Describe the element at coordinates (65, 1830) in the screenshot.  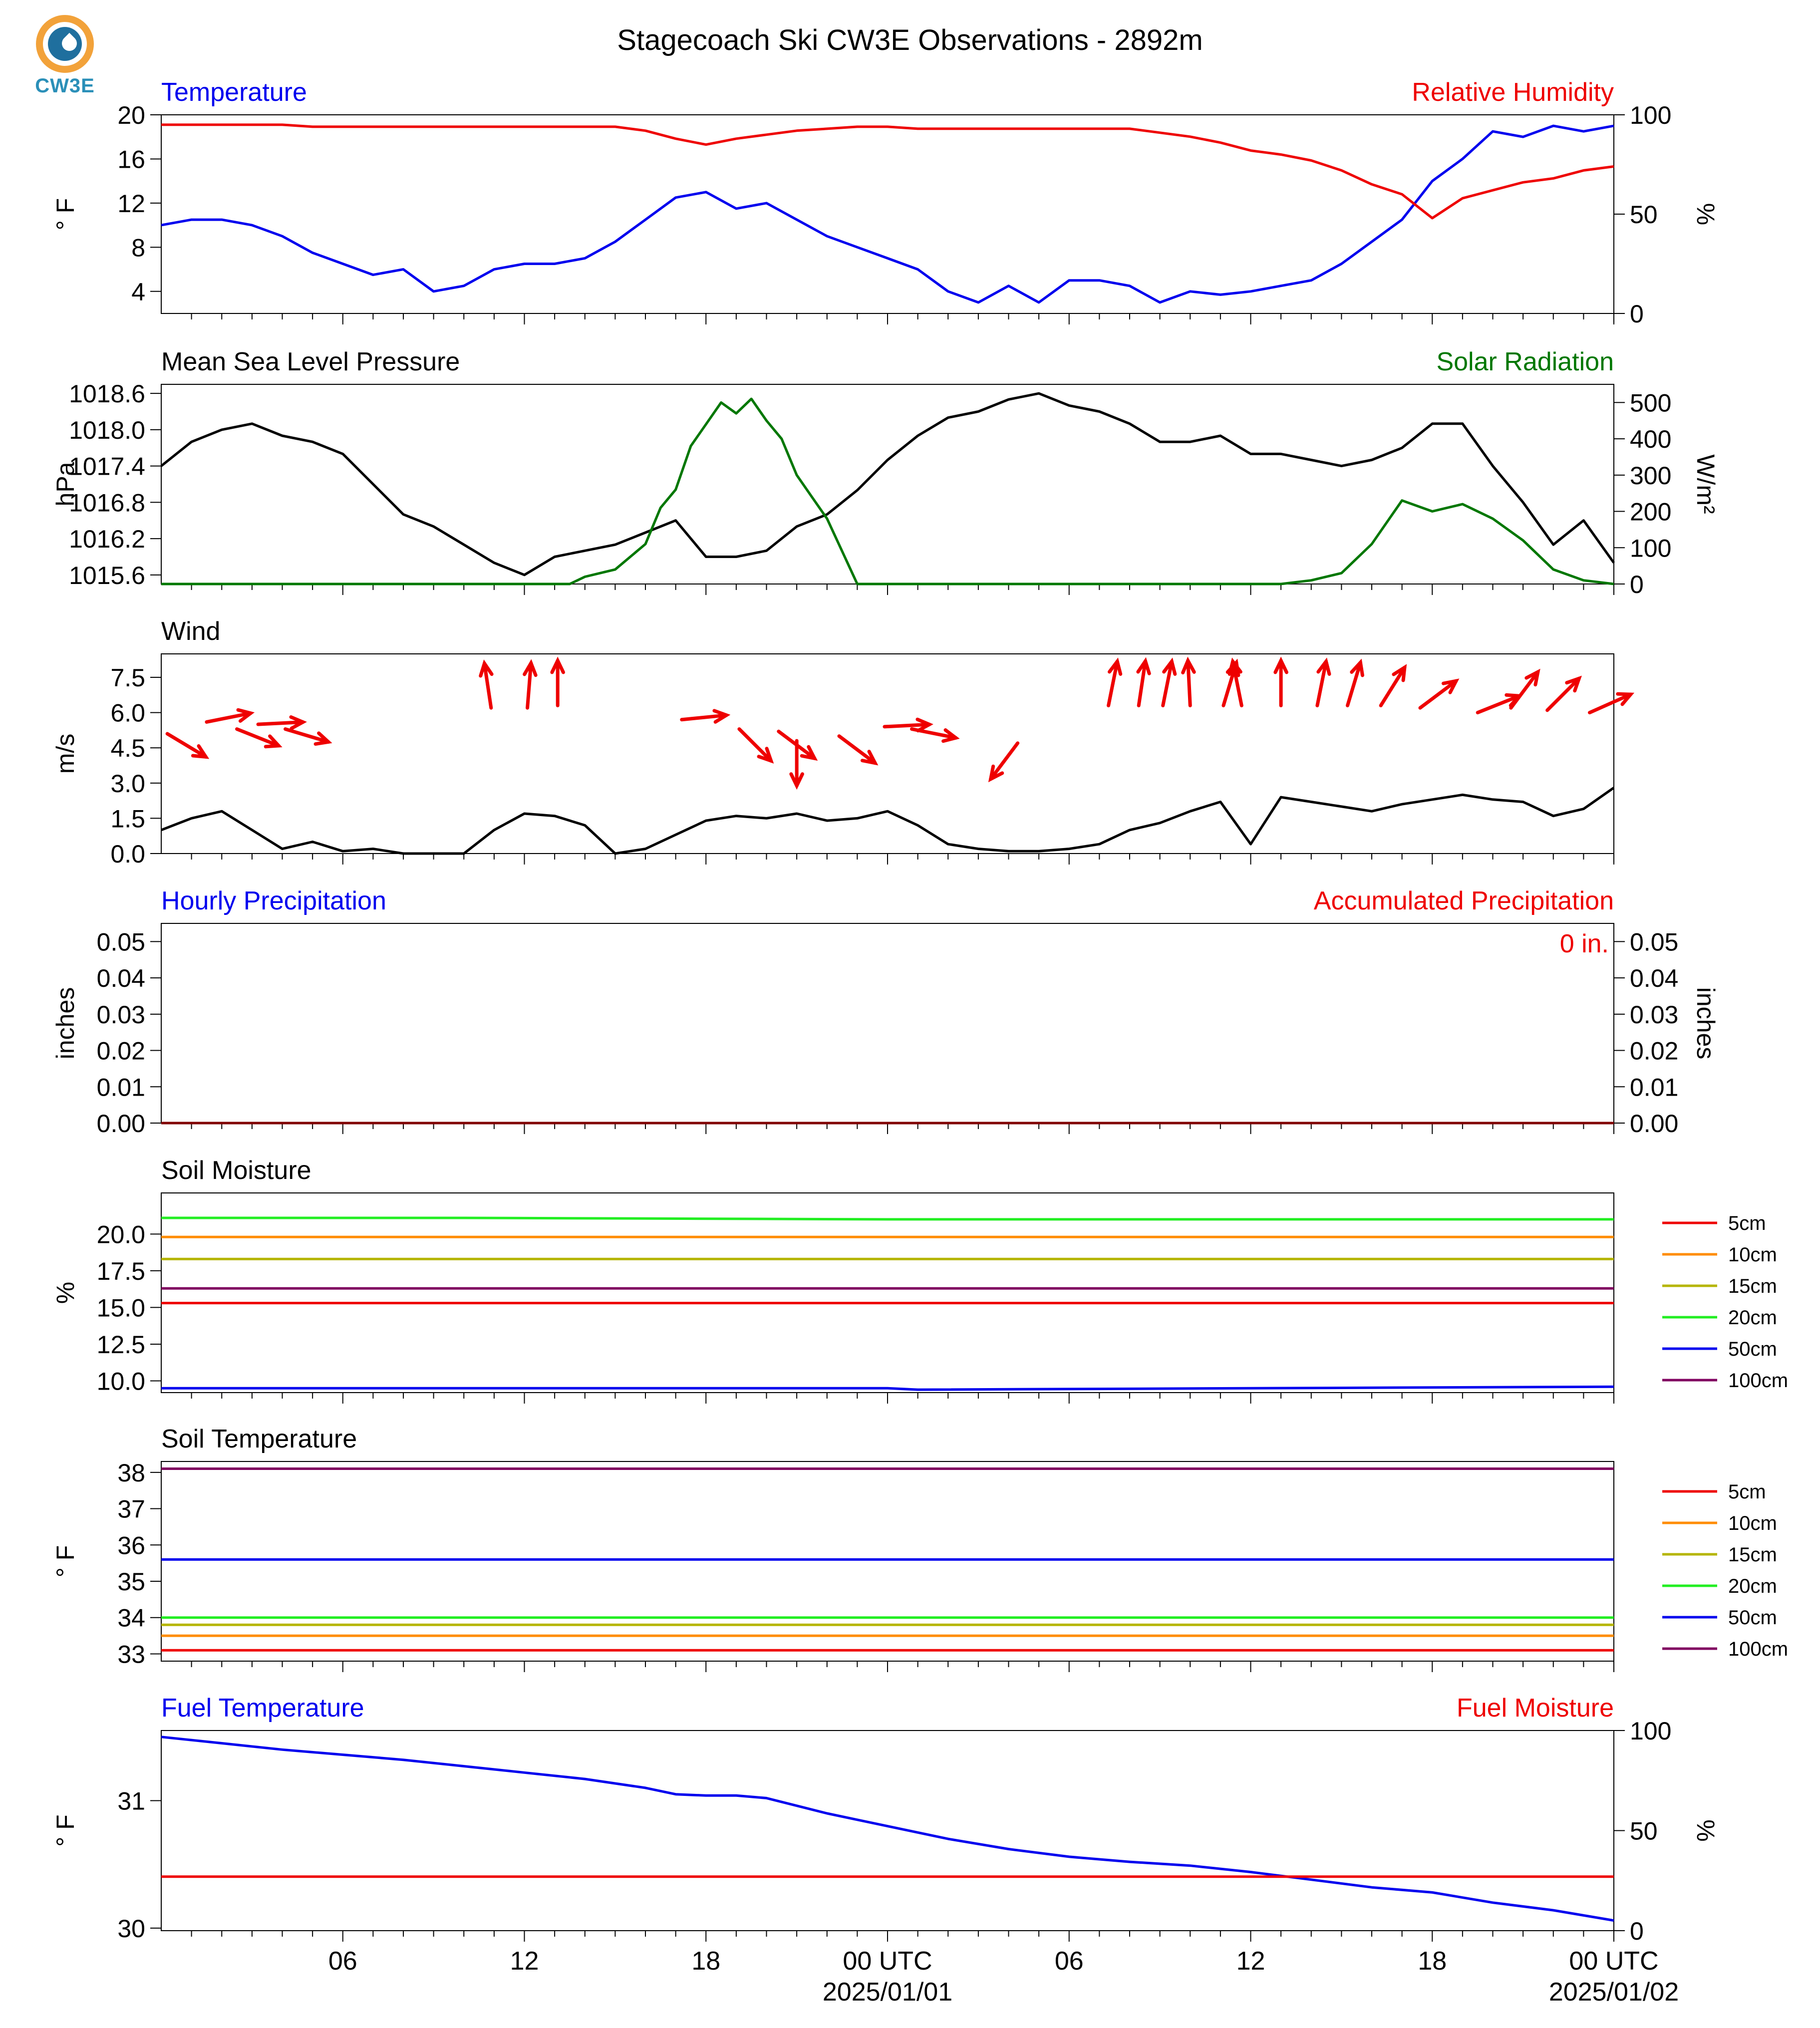
I see `y-axis-label-left: ° F` at that location.